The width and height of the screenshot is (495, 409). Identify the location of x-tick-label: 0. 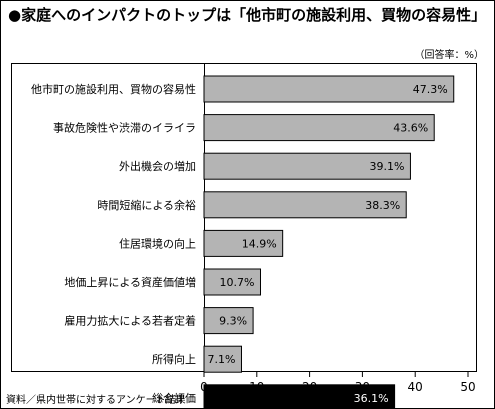
(204, 387).